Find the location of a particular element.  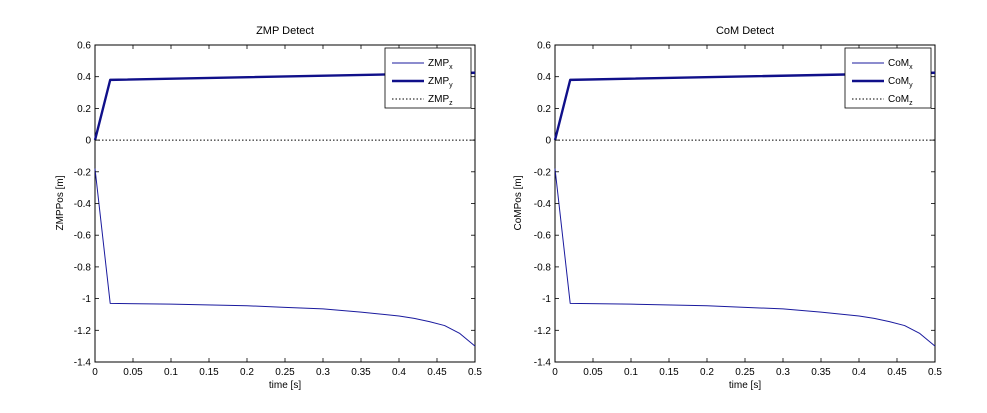

chart-title: ZMP Detect is located at coordinates (285, 31).